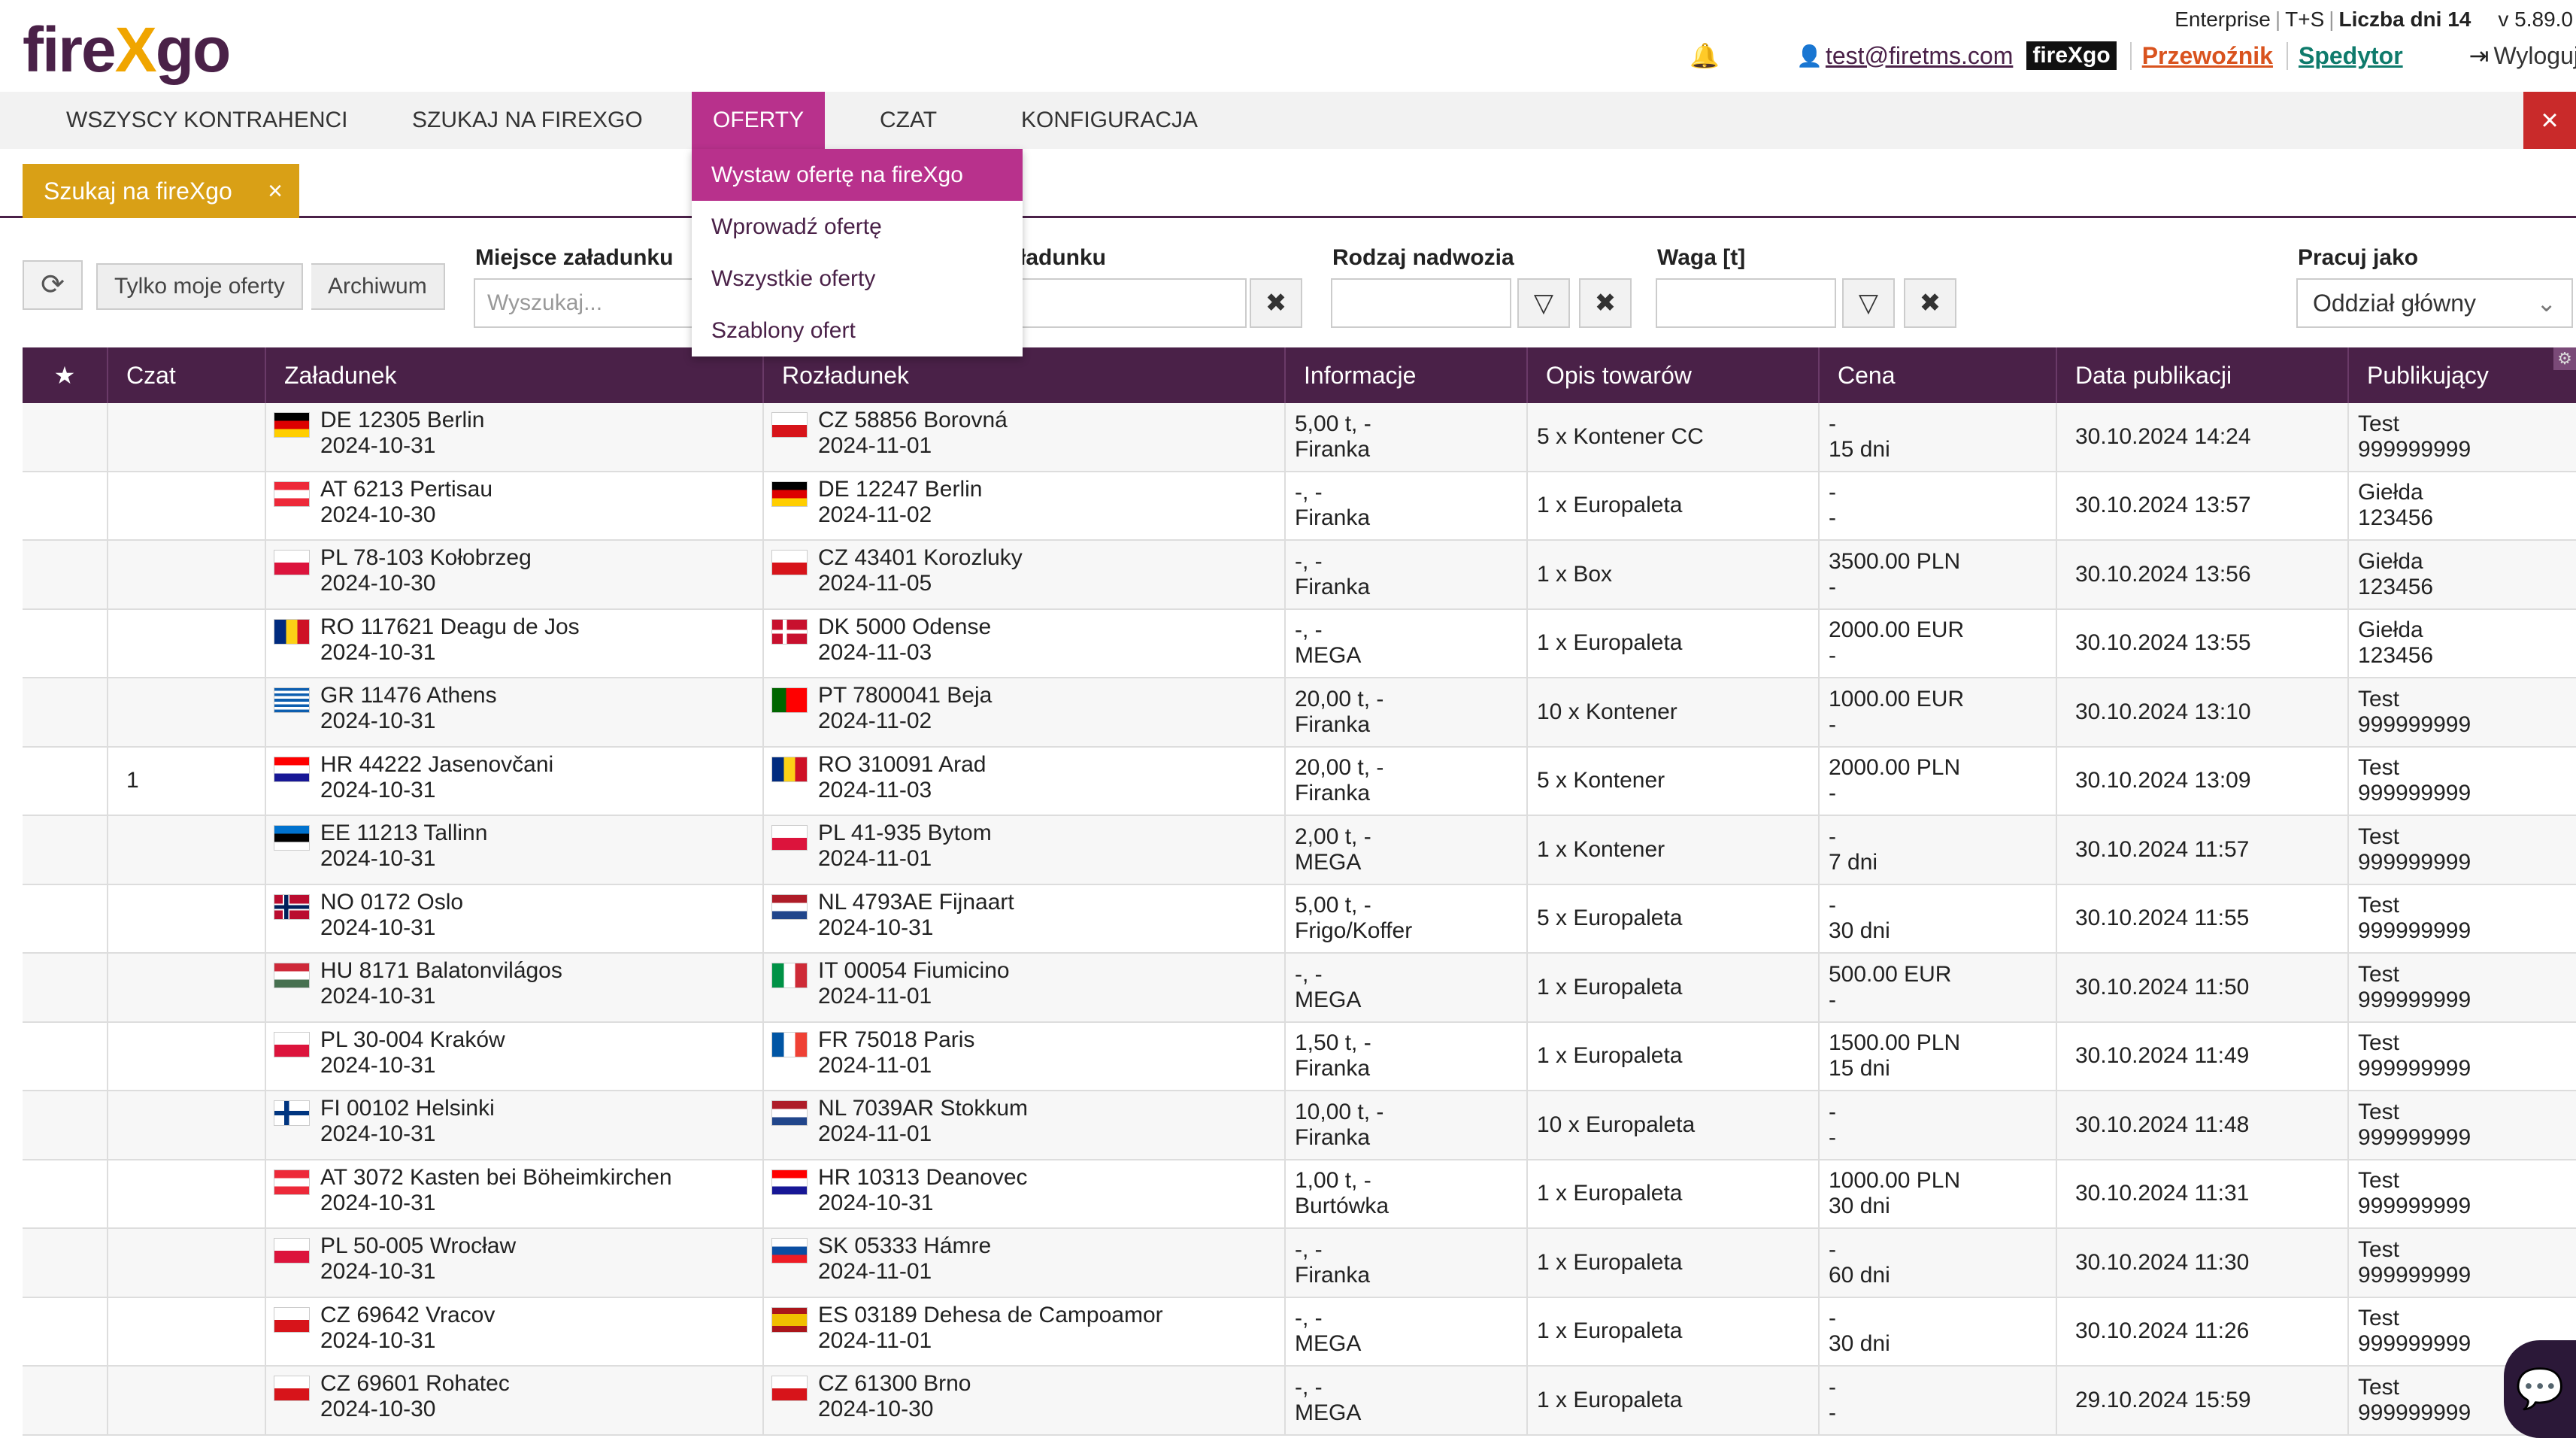  Describe the element at coordinates (275, 191) in the screenshot. I see `tab-close-icon: ×` at that location.